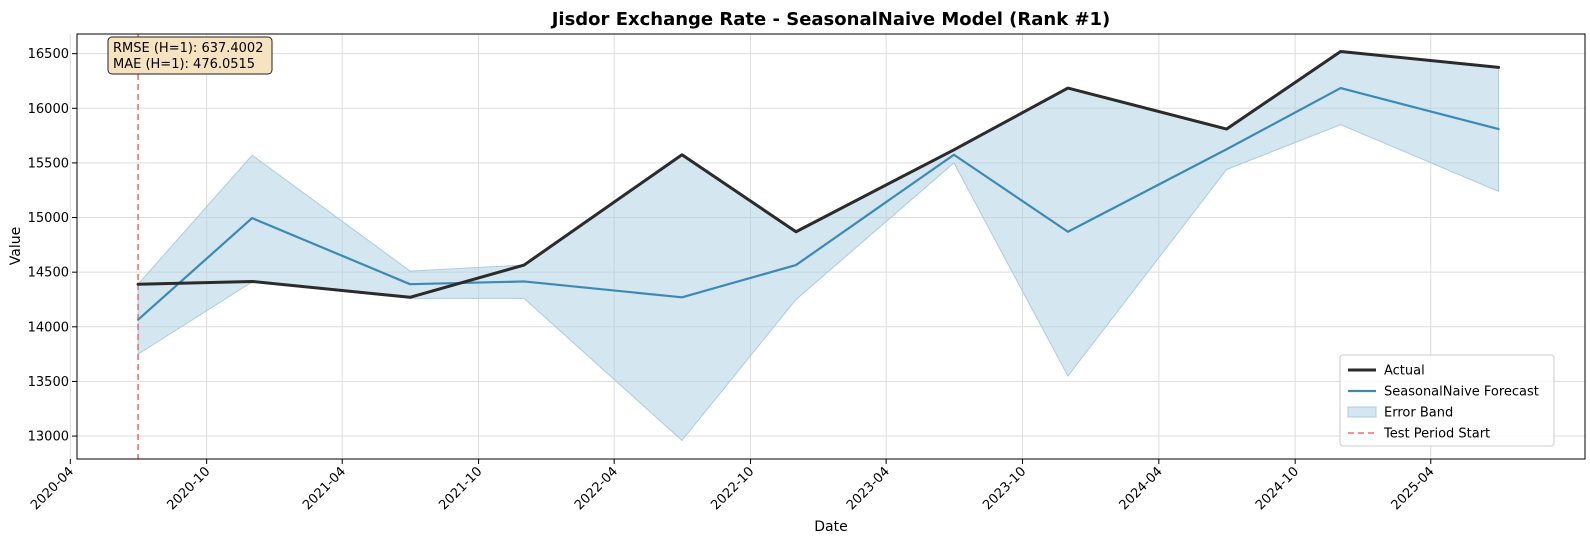  What do you see at coordinates (188, 488) in the screenshot?
I see `x-tick-label: 2020-10` at bounding box center [188, 488].